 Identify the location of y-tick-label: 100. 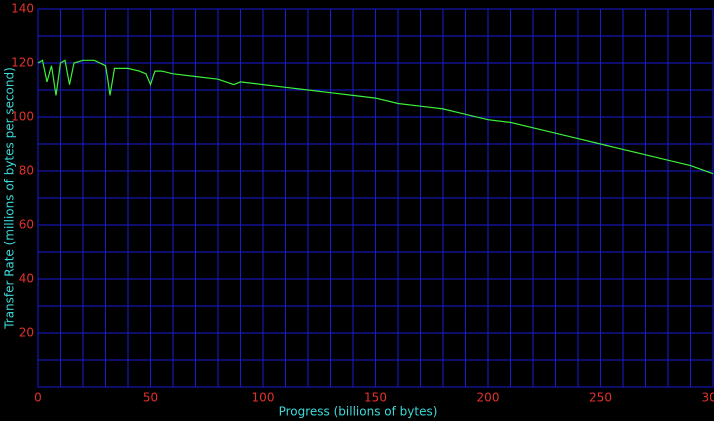
(22, 117).